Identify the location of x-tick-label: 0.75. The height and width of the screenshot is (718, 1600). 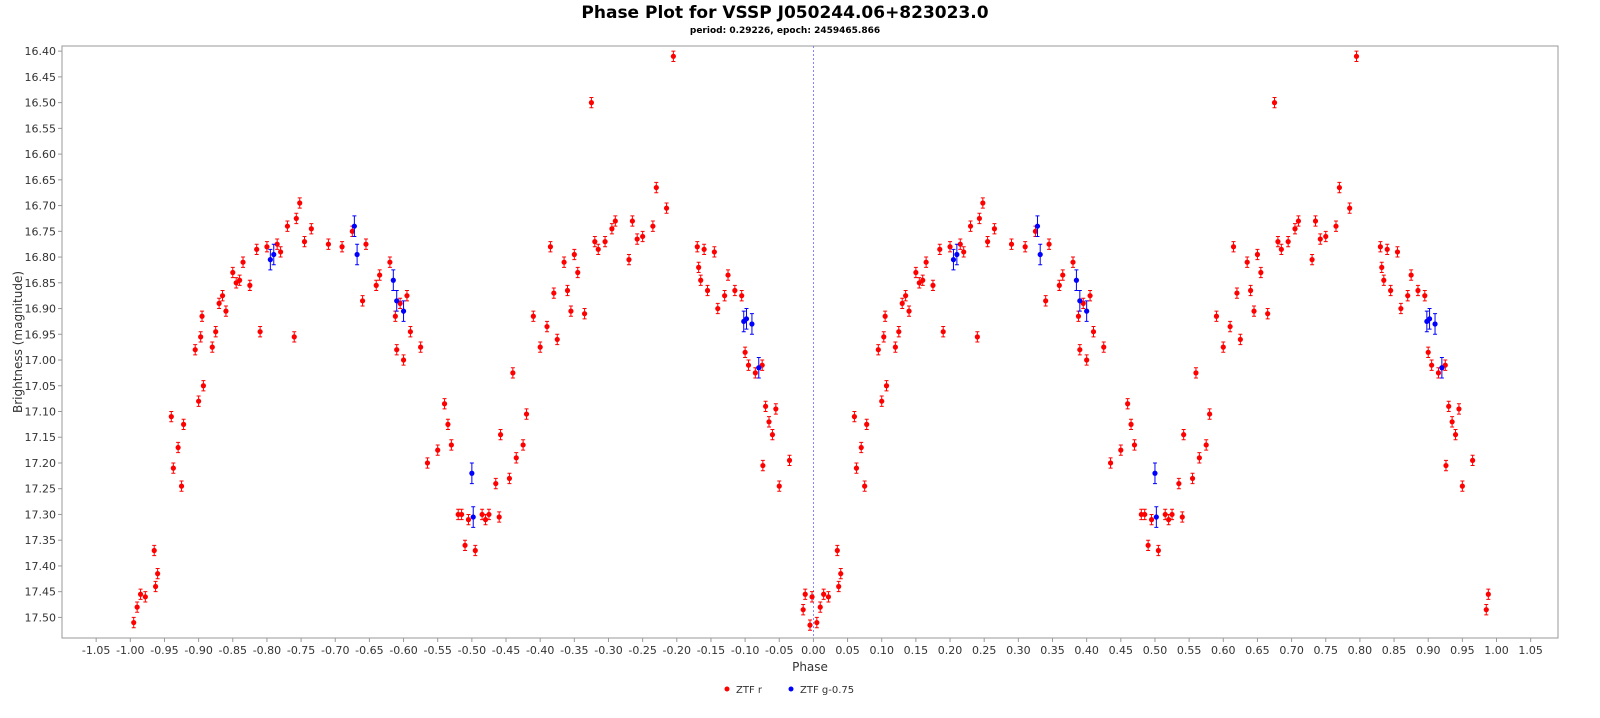
(1325, 650).